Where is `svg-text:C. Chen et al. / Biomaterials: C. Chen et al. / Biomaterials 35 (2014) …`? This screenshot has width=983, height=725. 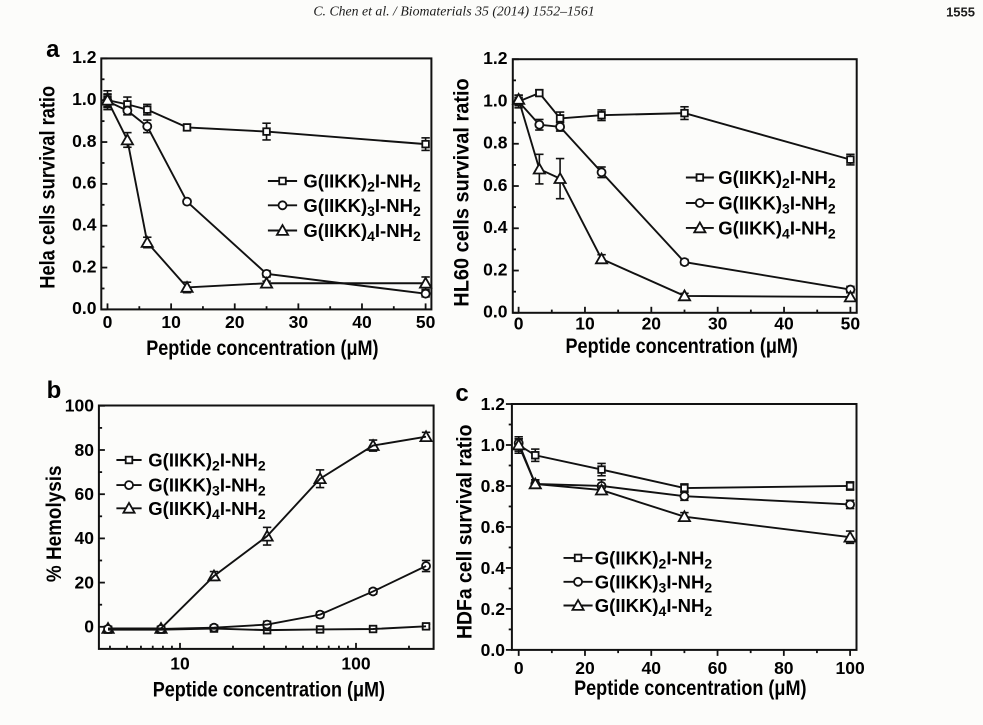
svg-text:C. Chen et al. / Biomaterials: C. Chen et al. / Biomaterials 35 (2014) … is located at coordinates (453, 11).